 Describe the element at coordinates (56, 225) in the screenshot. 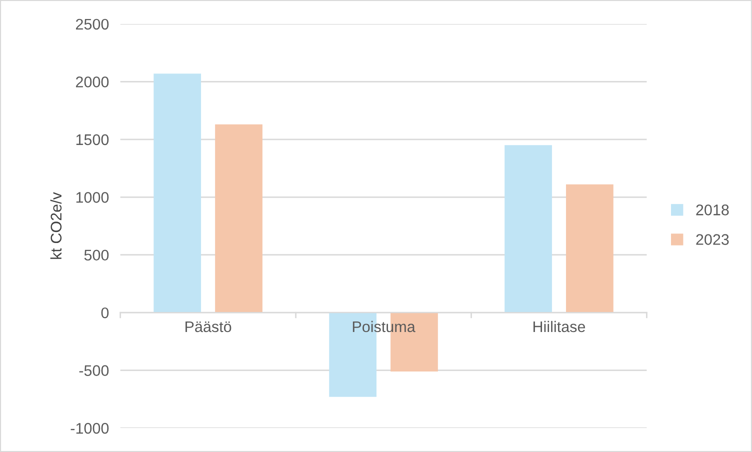

I see `y-axis-title: kt CO2e/v` at that location.